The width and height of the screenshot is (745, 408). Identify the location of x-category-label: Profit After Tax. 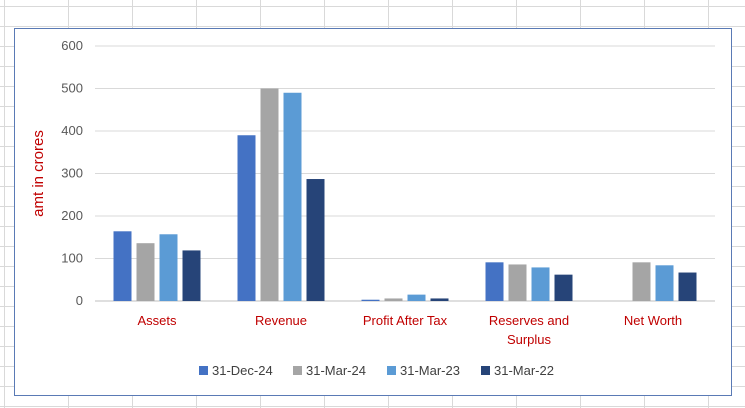
(405, 320).